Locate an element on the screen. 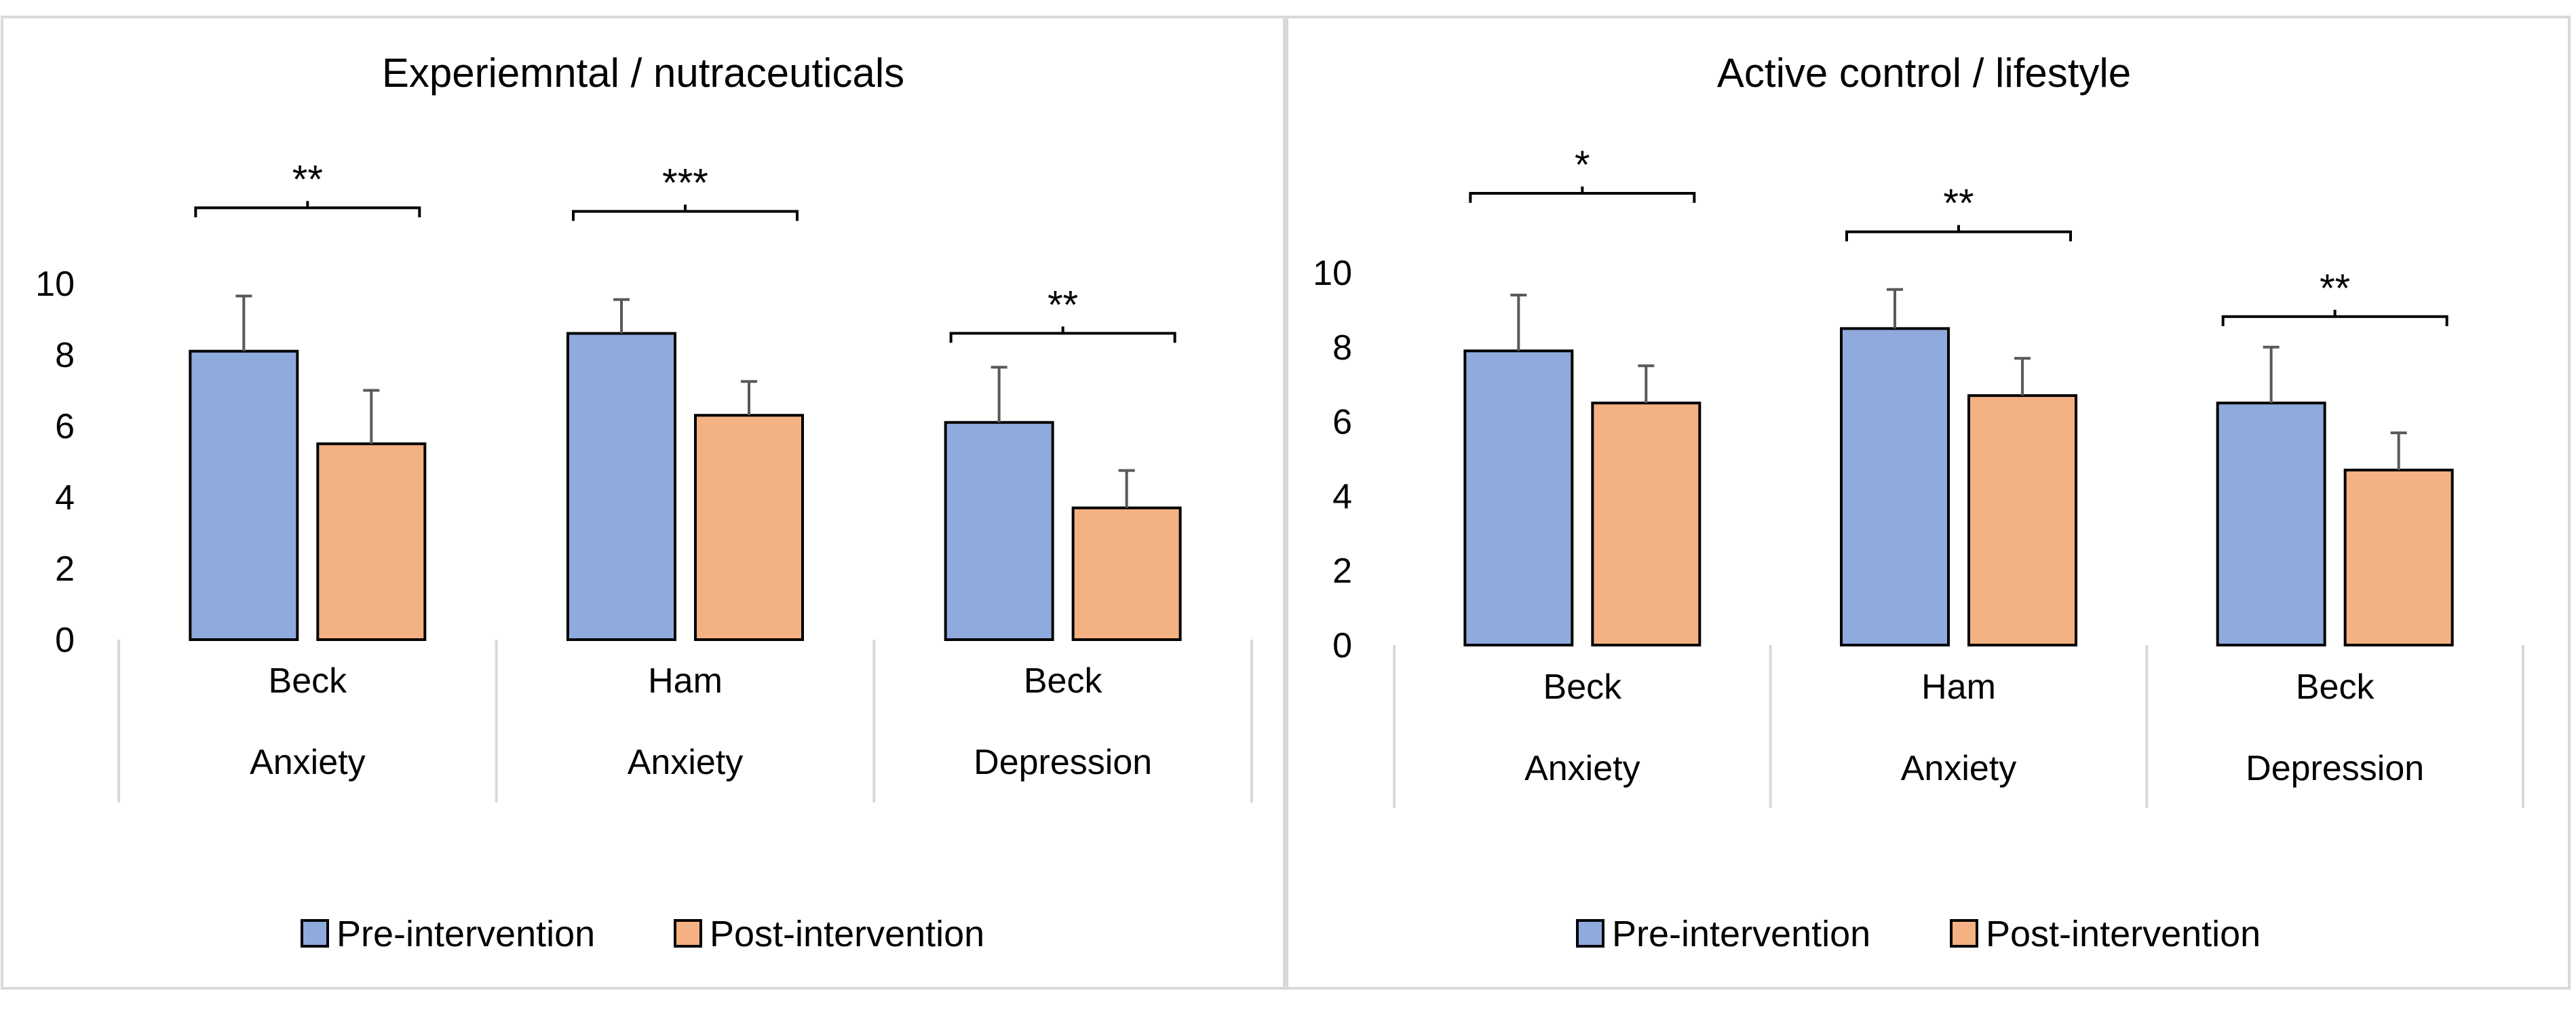  significance-markers: * ** ** is located at coordinates (1962, 227).